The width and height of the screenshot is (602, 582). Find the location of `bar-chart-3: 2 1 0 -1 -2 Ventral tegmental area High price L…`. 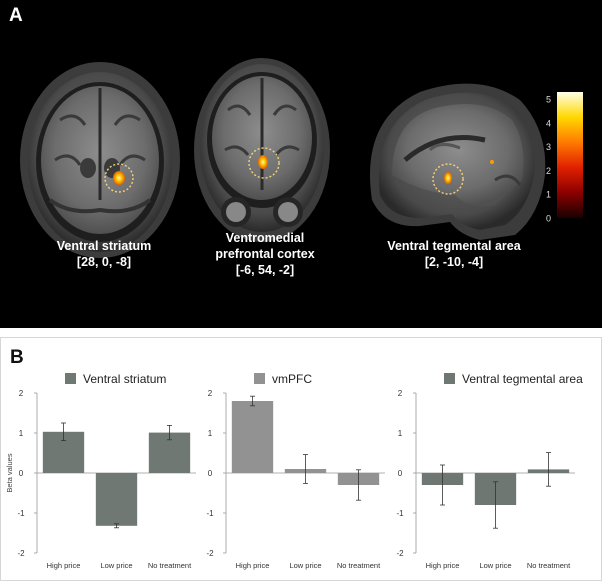

bar-chart-3: 2 1 0 -1 -2 Ventral tegmental area High price L… is located at coordinates (489, 471).